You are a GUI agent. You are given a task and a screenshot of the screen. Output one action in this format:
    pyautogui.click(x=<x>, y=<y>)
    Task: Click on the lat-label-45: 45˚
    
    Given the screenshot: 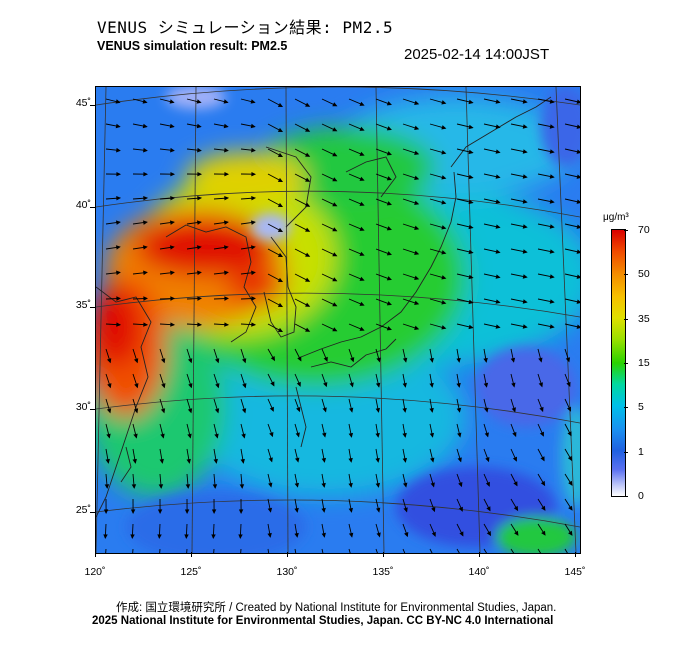 What is the action you would take?
    pyautogui.click(x=83, y=103)
    